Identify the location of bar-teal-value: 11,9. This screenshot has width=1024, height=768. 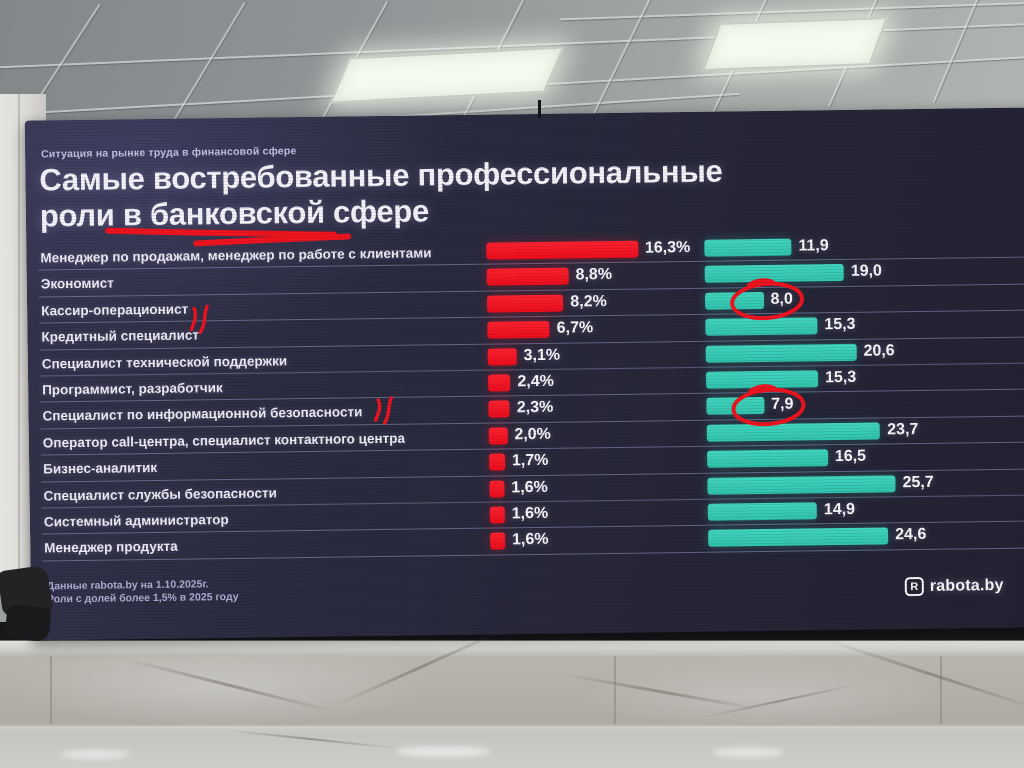
(813, 246).